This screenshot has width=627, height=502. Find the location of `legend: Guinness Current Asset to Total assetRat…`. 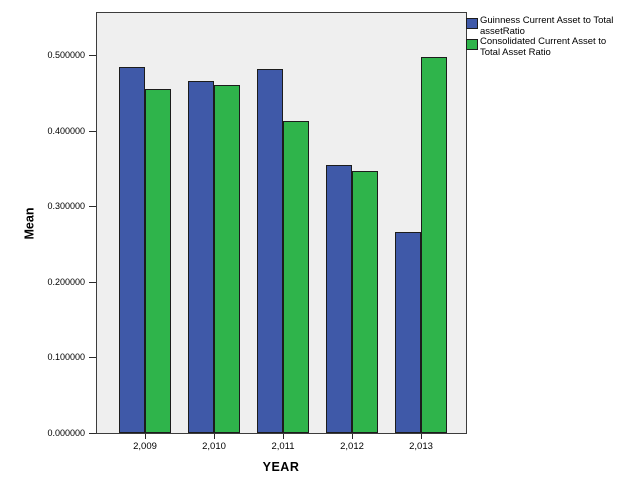

legend: Guinness Current Asset to Total assetRat… is located at coordinates (545, 36).